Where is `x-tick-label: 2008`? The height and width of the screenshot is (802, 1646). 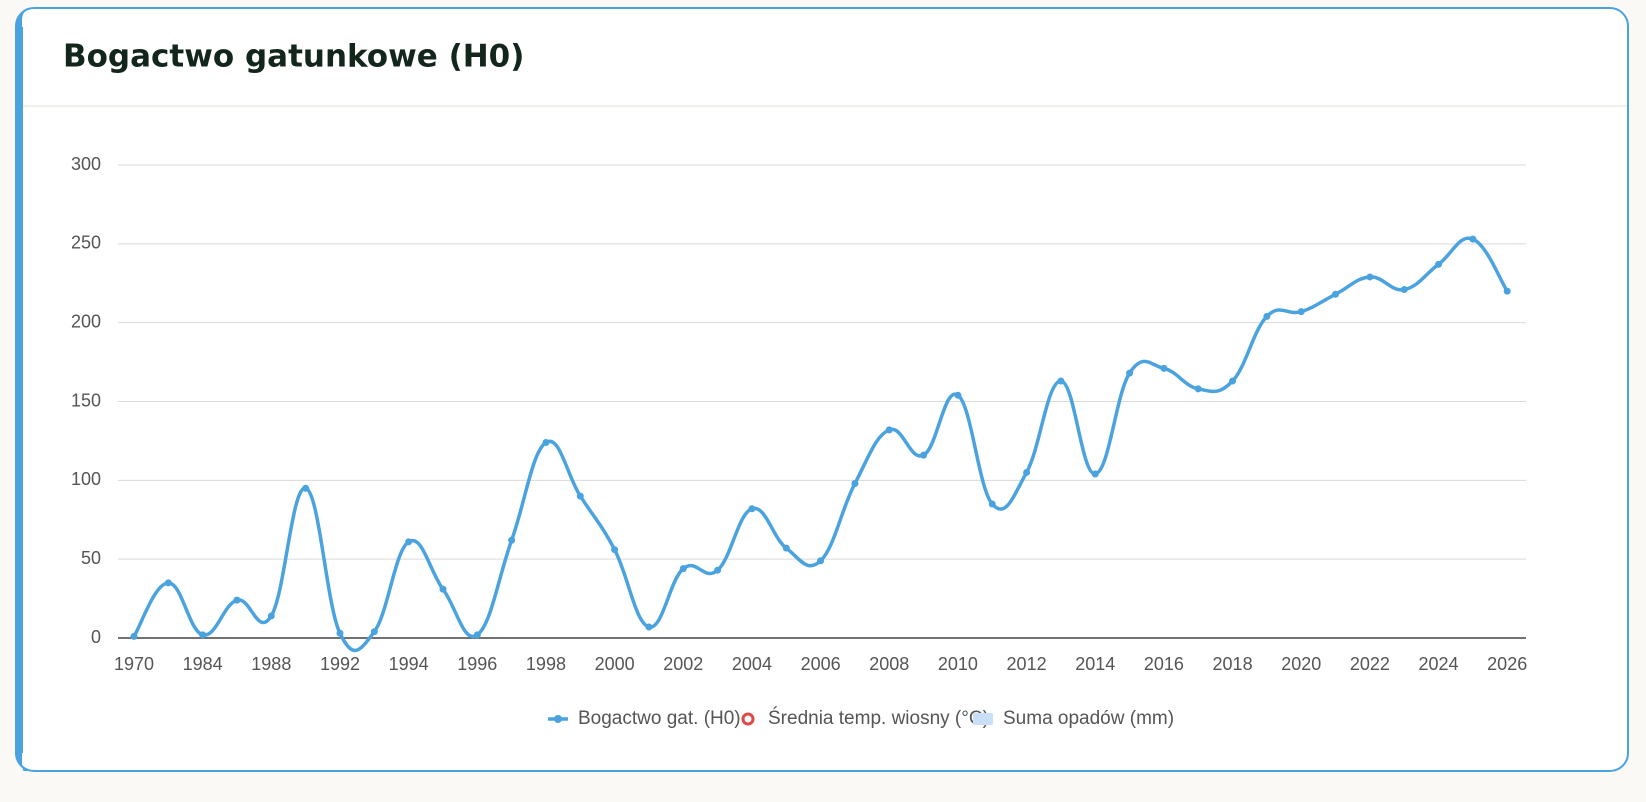
x-tick-label: 2008 is located at coordinates (889, 664).